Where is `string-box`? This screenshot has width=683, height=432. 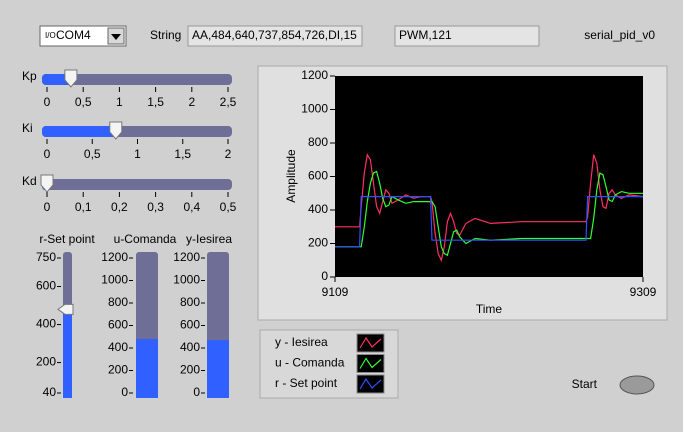 string-box is located at coordinates (275, 36).